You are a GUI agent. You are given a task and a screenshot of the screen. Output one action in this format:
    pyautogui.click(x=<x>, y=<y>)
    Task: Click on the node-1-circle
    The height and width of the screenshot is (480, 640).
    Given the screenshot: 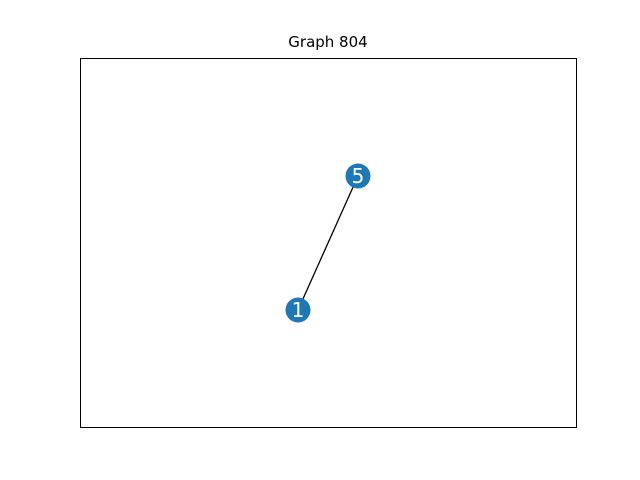 What is the action you would take?
    pyautogui.click(x=298, y=310)
    